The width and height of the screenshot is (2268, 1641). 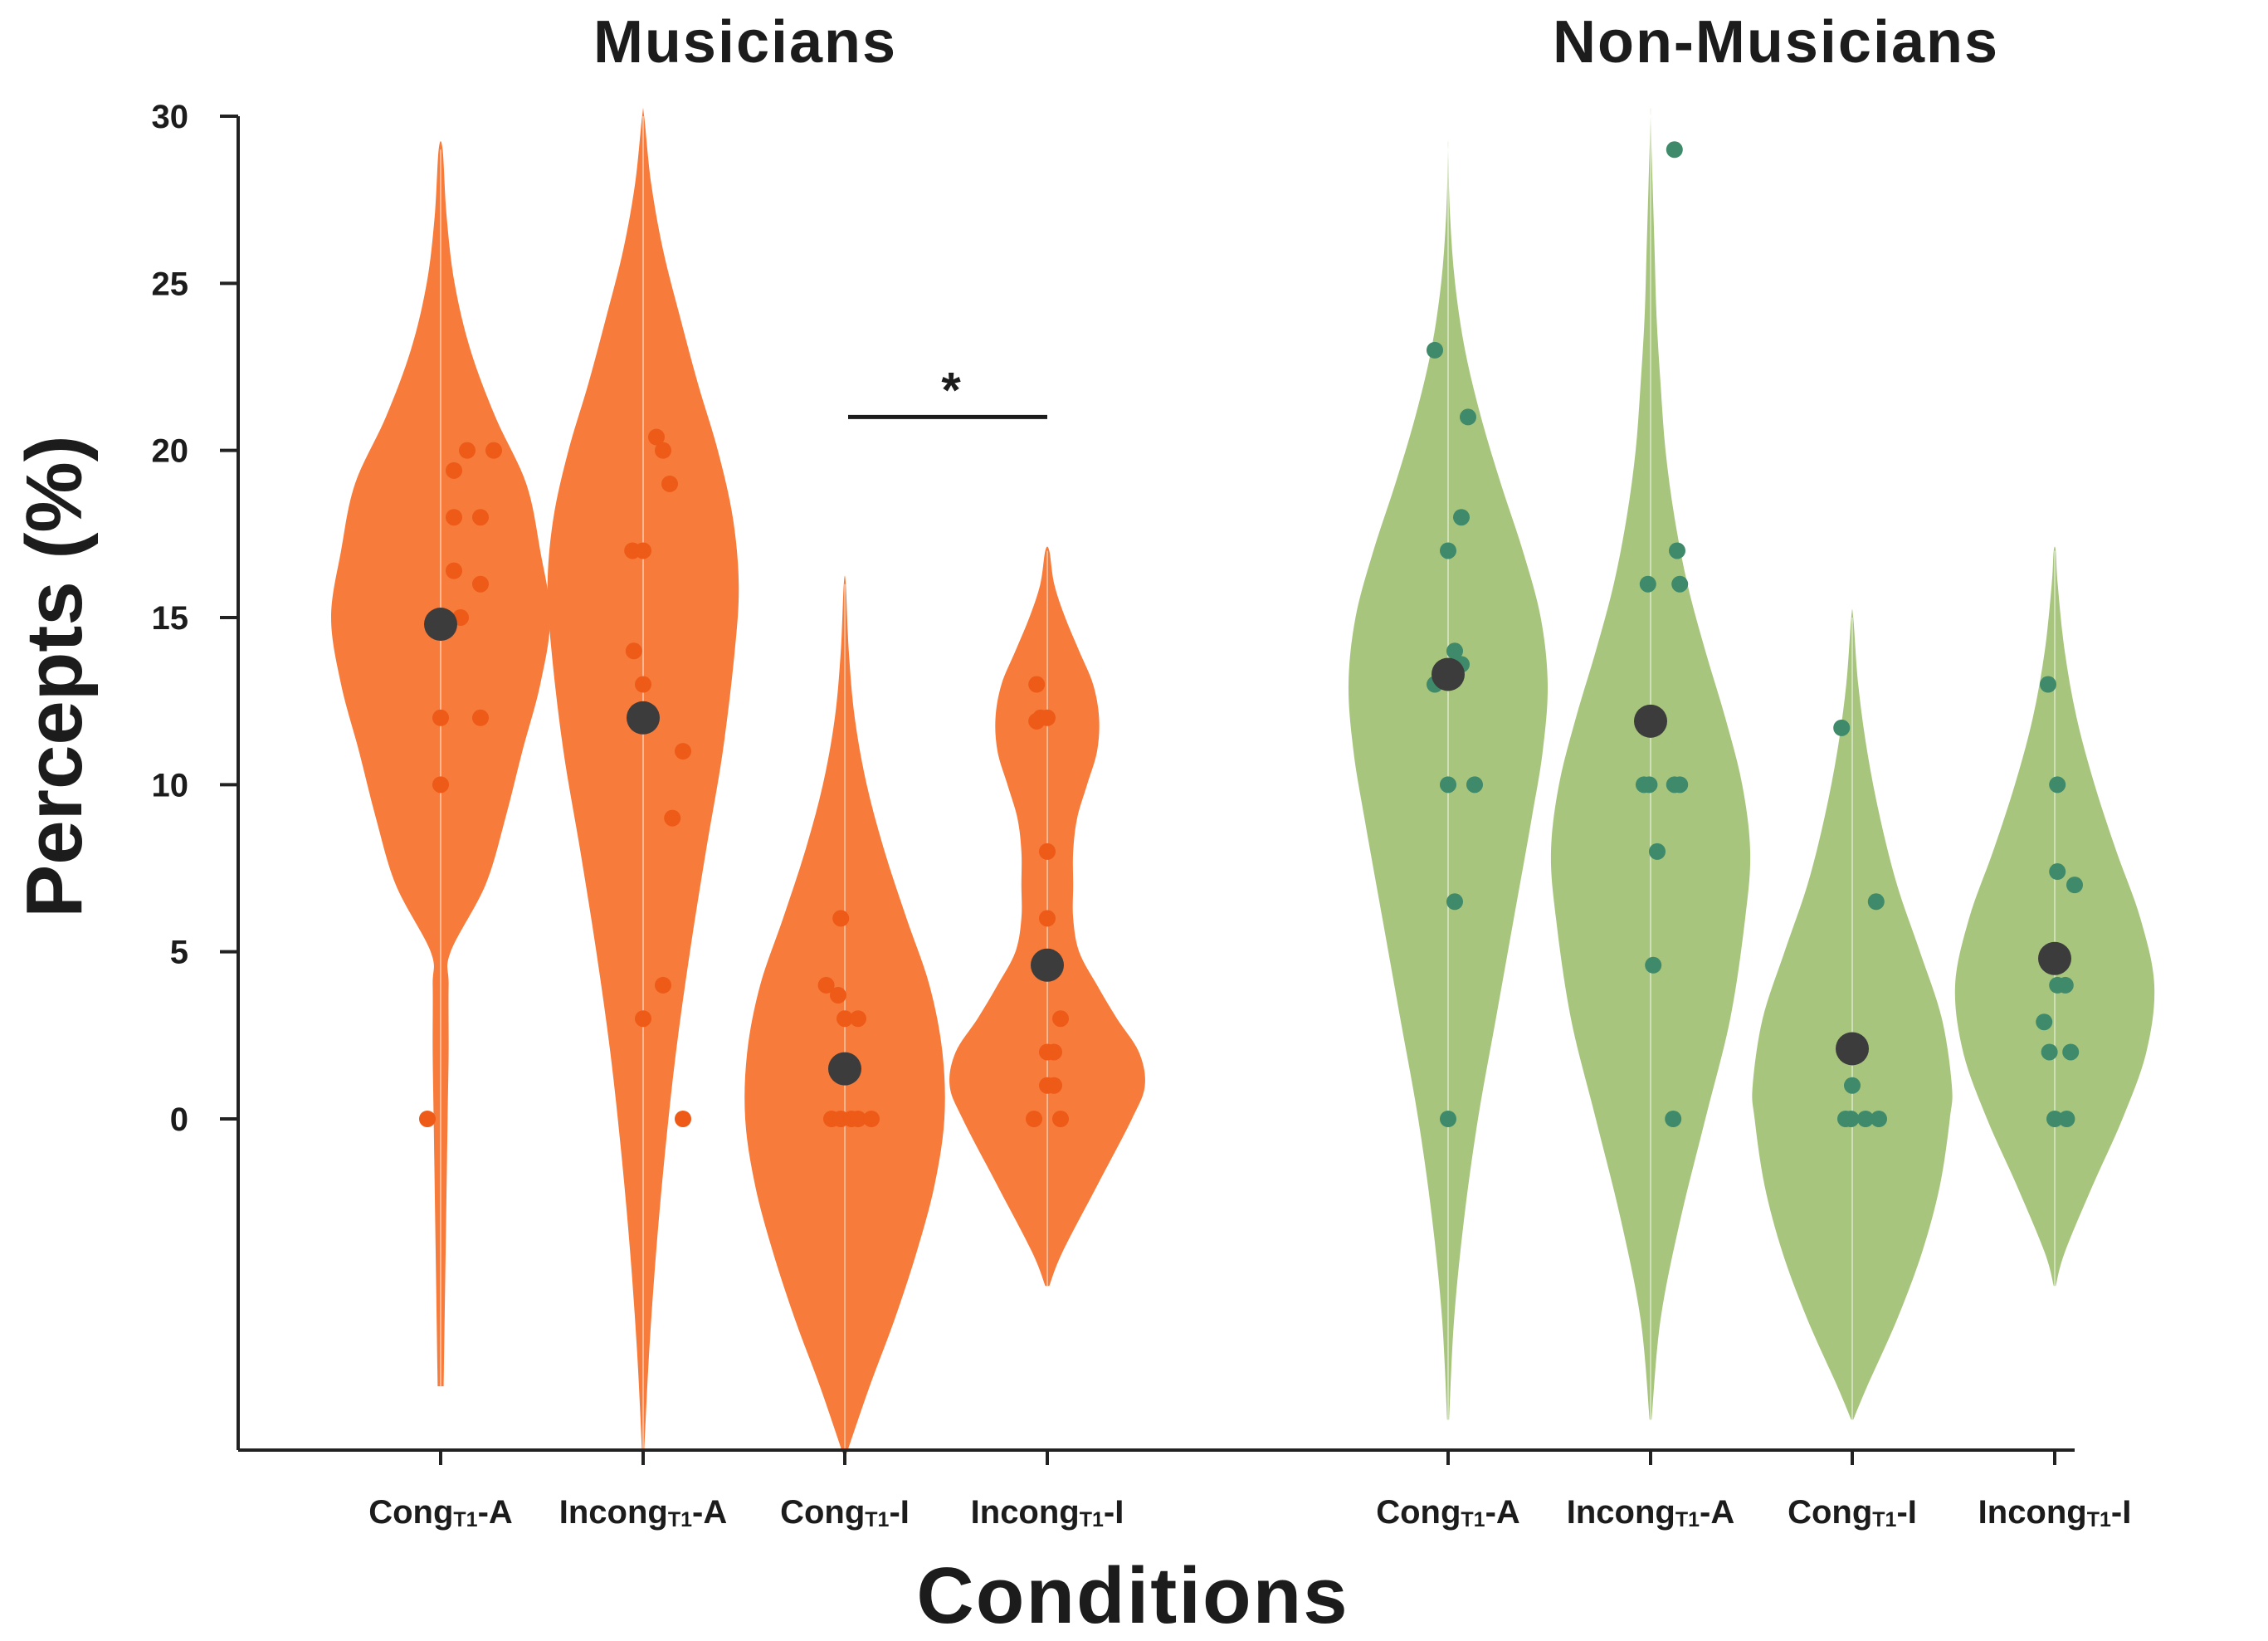 What do you see at coordinates (643, 1512) in the screenshot?
I see `x-tick-label-0-1: IncongT1-A` at bounding box center [643, 1512].